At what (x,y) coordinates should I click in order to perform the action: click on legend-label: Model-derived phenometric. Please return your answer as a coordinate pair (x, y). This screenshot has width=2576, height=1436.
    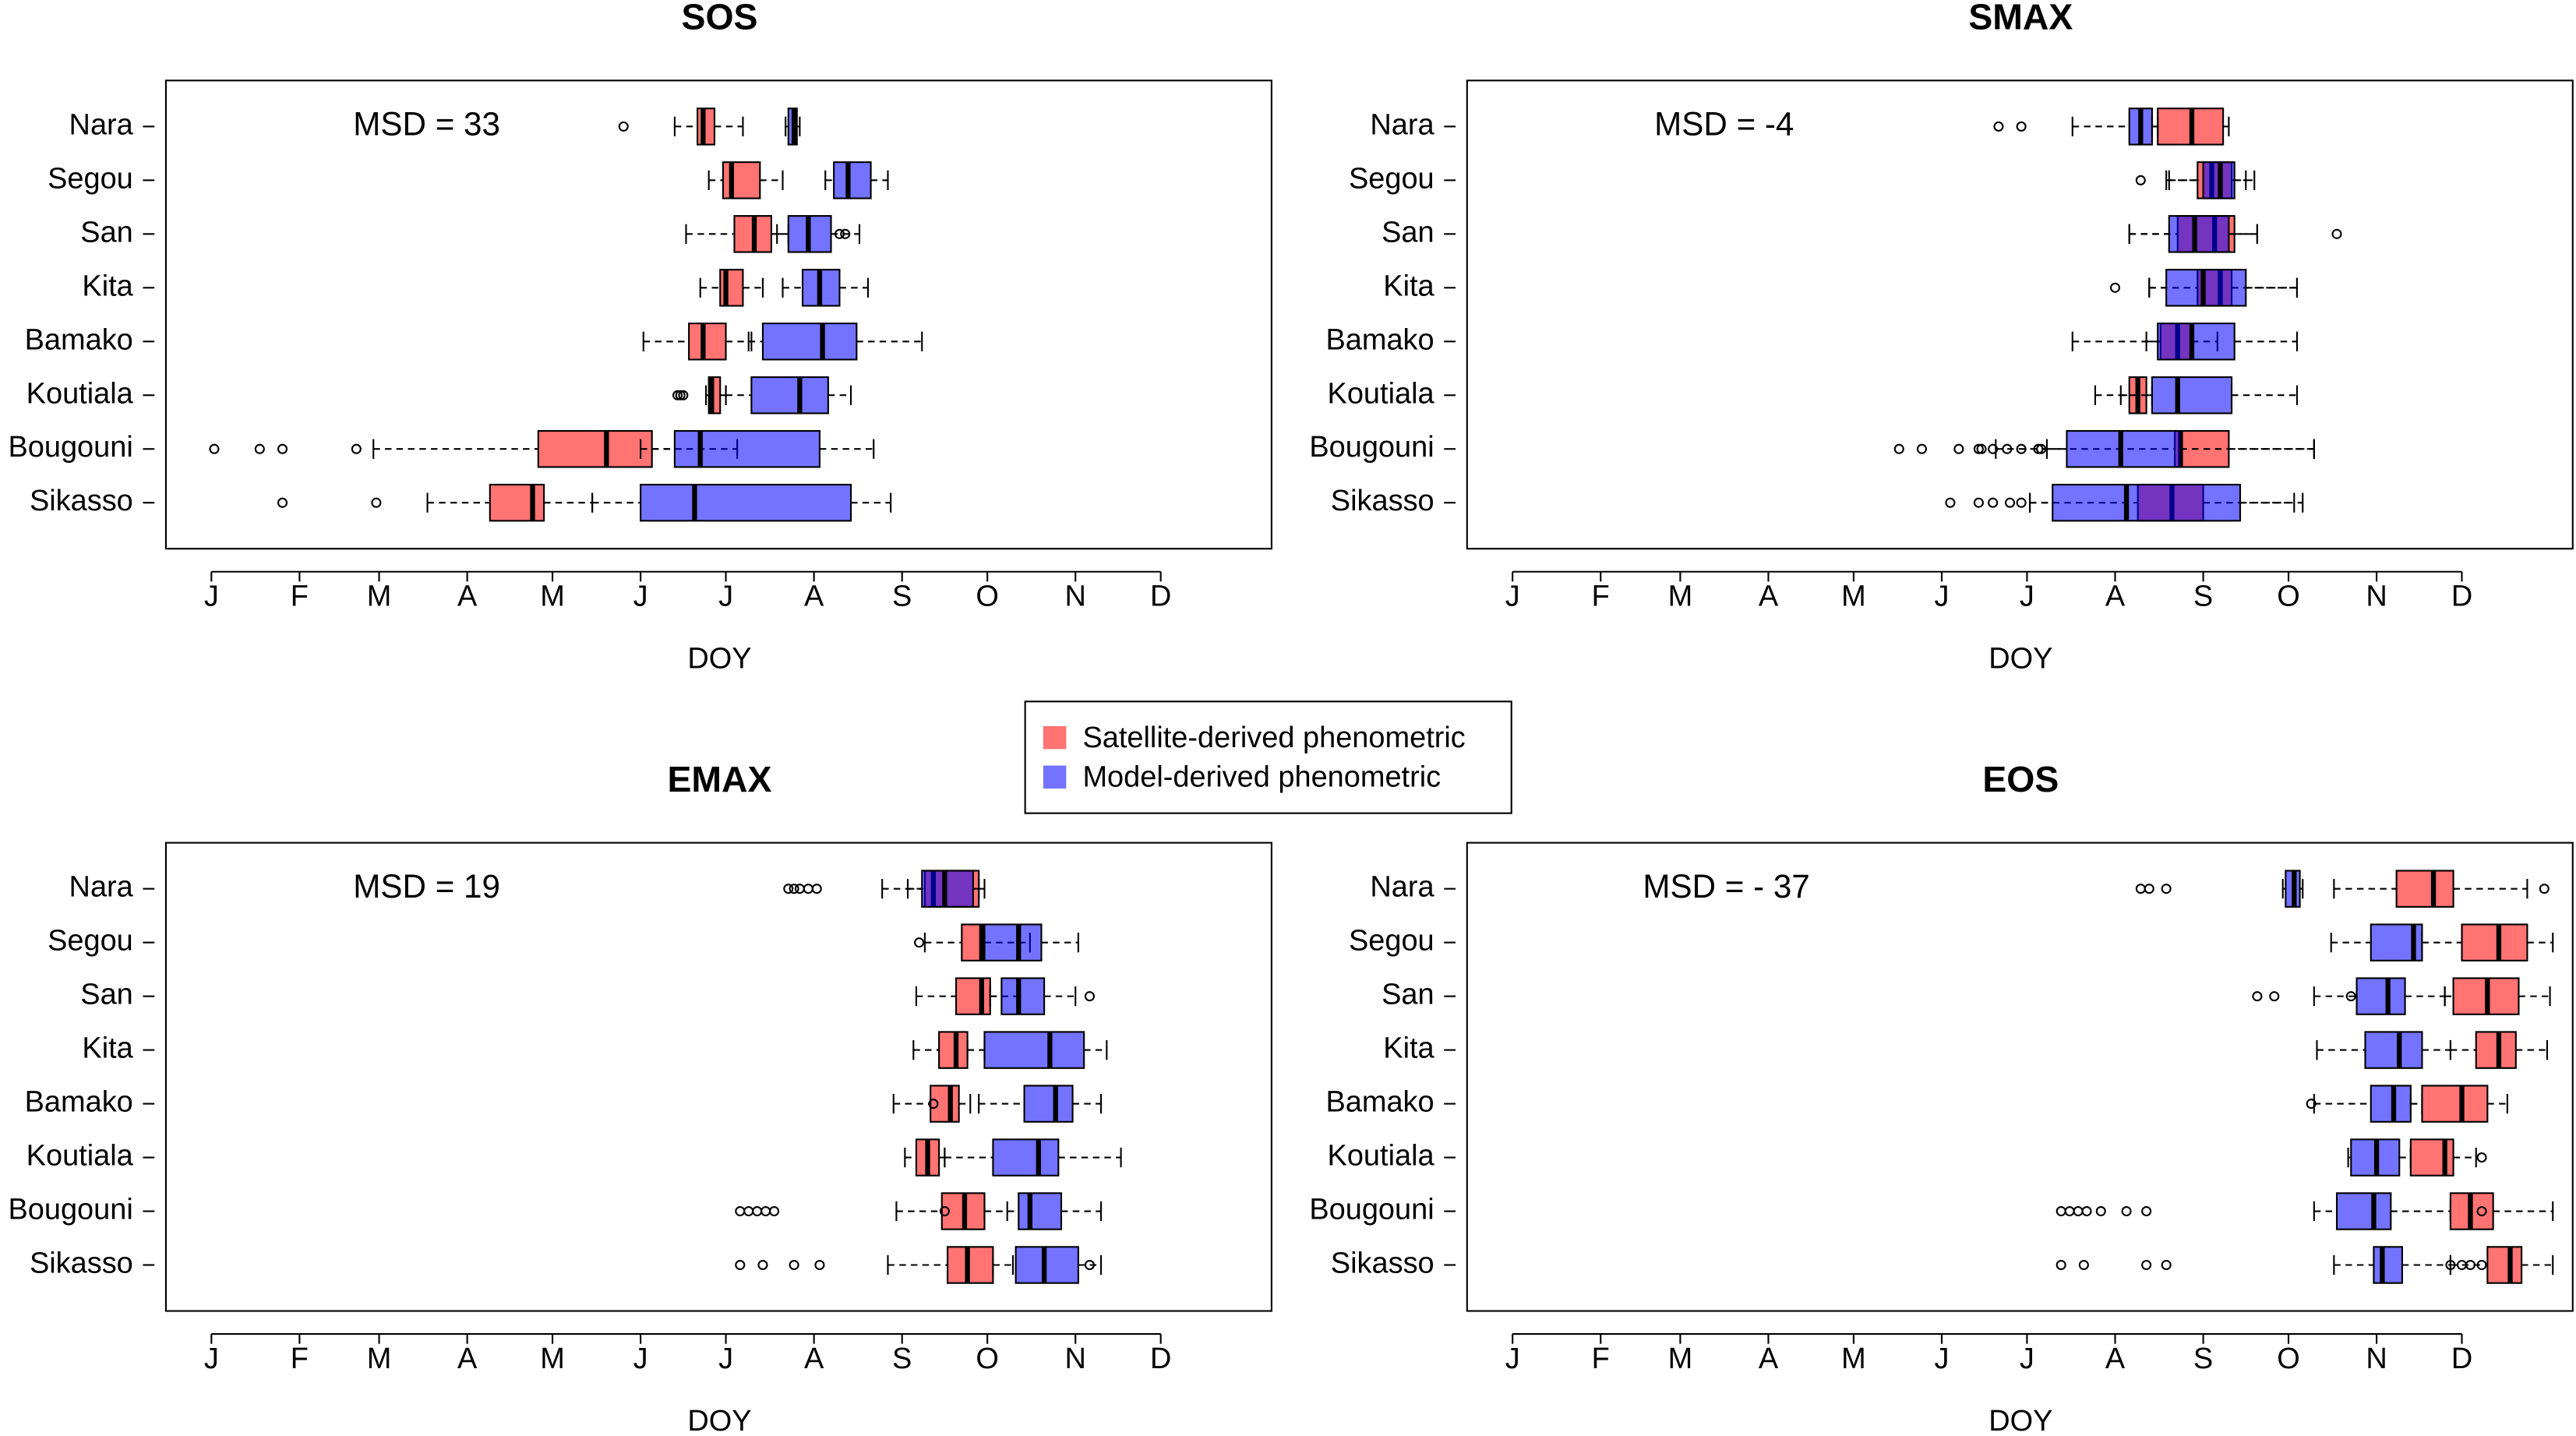
    Looking at the image, I should click on (1261, 776).